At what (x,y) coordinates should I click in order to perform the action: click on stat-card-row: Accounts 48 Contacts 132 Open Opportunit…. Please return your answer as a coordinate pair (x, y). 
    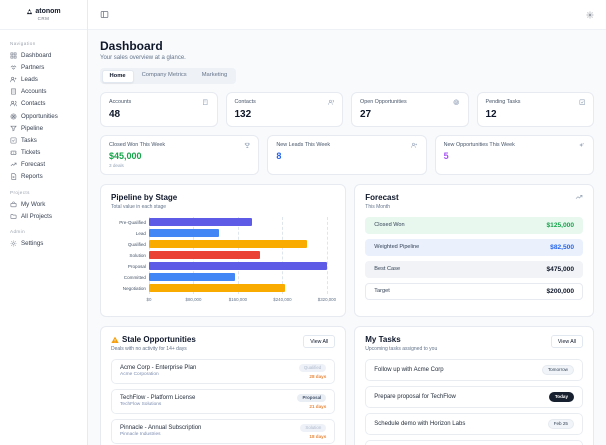
    Looking at the image, I should click on (347, 109).